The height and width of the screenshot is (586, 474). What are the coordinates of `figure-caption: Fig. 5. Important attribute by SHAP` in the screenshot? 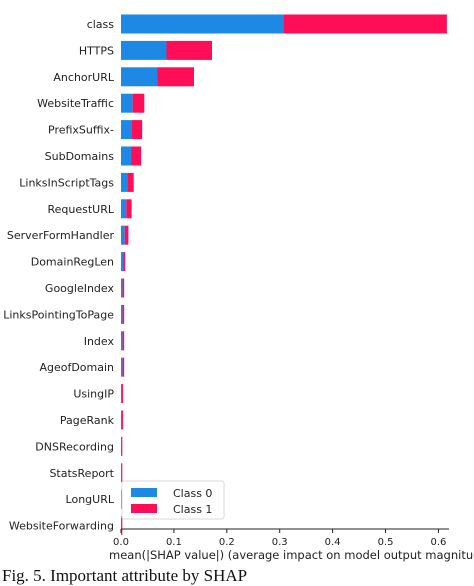 It's located at (125, 575).